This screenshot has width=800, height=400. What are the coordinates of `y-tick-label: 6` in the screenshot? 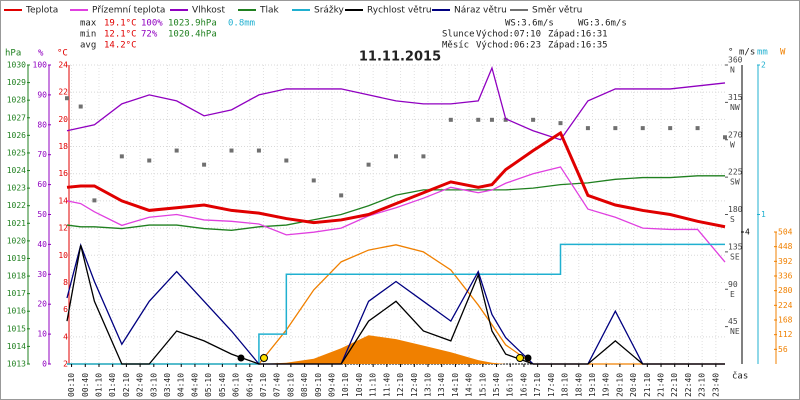 It's located at (65, 309).